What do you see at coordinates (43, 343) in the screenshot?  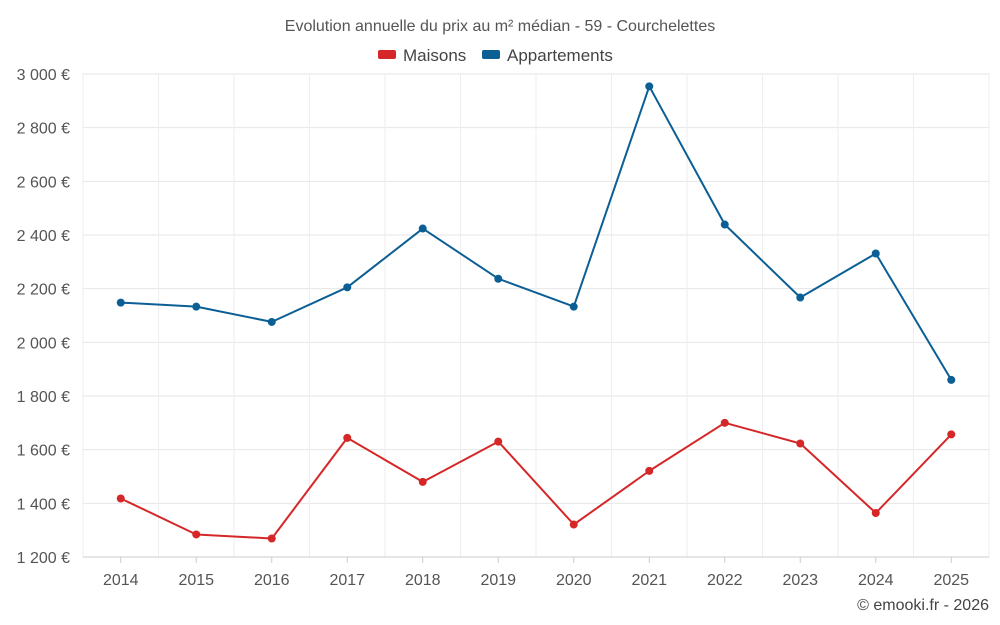 I see `y-tick-label: 2 000 €` at bounding box center [43, 343].